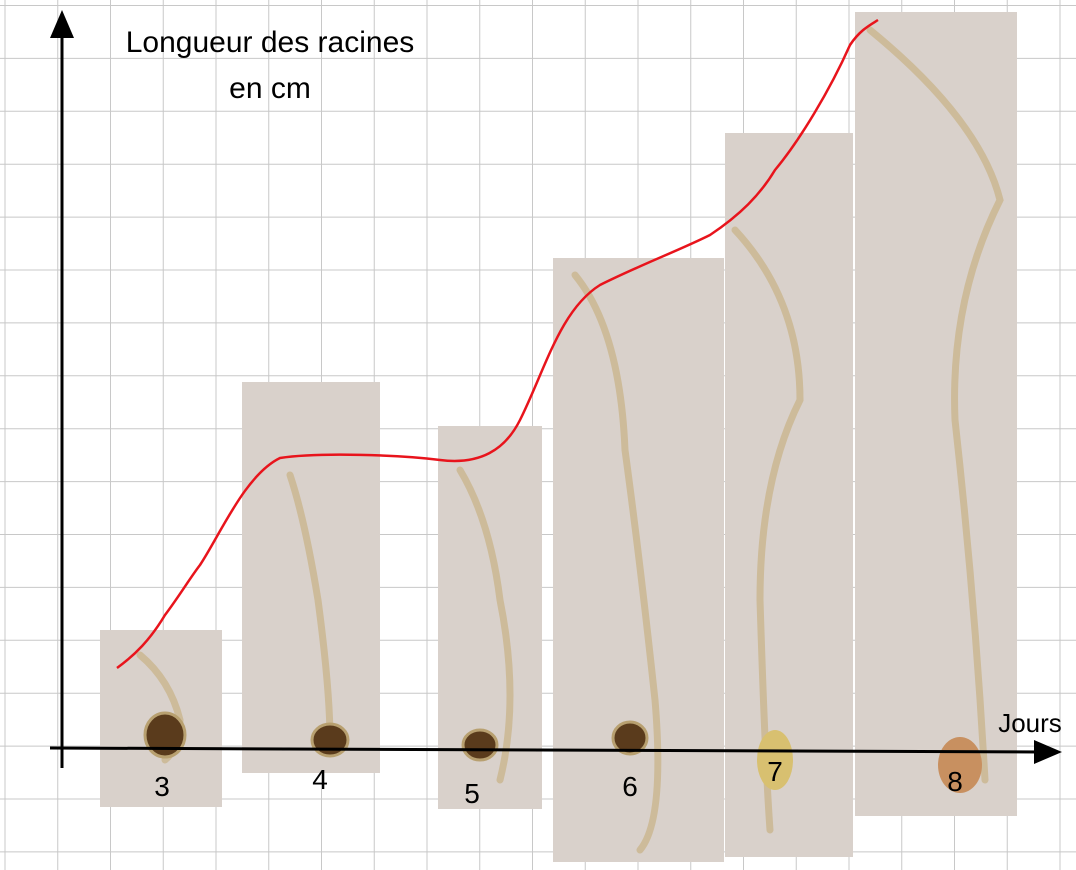  Describe the element at coordinates (630, 786) in the screenshot. I see `day-label: 6` at that location.